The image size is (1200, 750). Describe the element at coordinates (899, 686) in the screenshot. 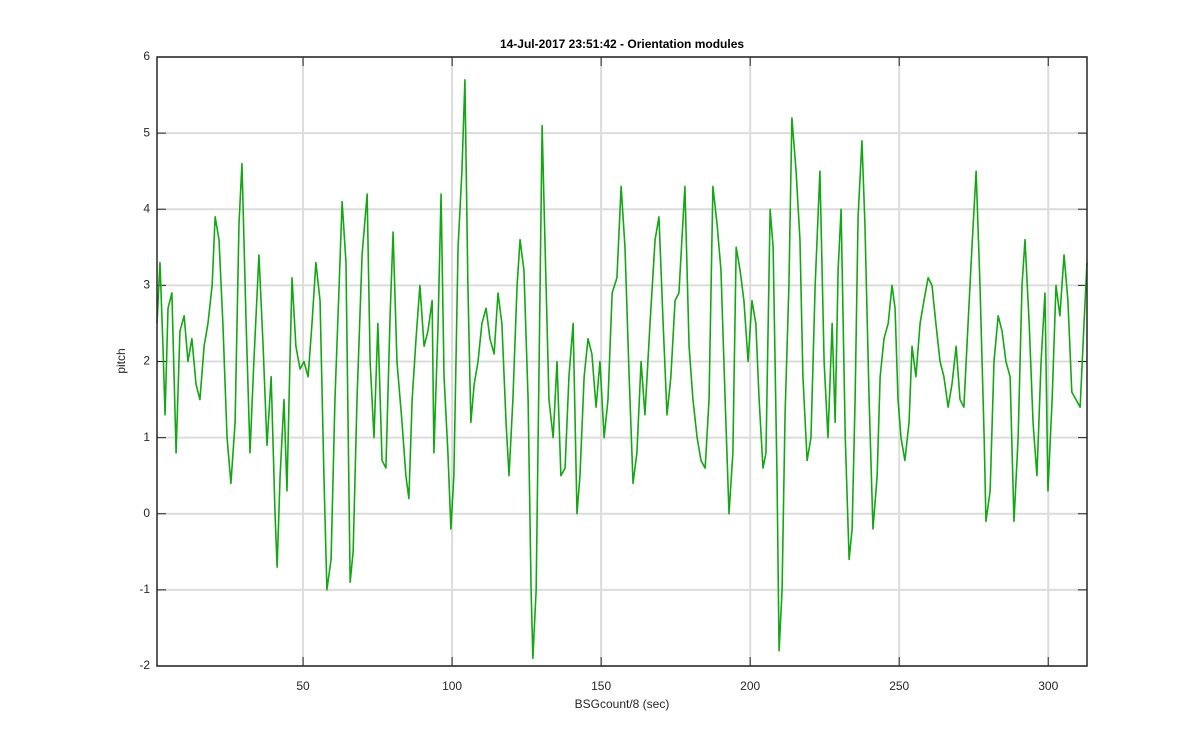

I see `x-tick-label: 250` at that location.